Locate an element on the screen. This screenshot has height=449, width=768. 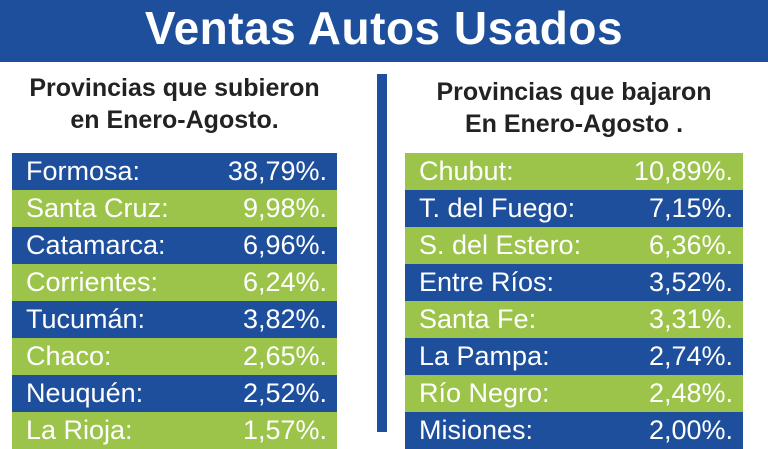
province-name: Santa Fe: is located at coordinates (478, 319).